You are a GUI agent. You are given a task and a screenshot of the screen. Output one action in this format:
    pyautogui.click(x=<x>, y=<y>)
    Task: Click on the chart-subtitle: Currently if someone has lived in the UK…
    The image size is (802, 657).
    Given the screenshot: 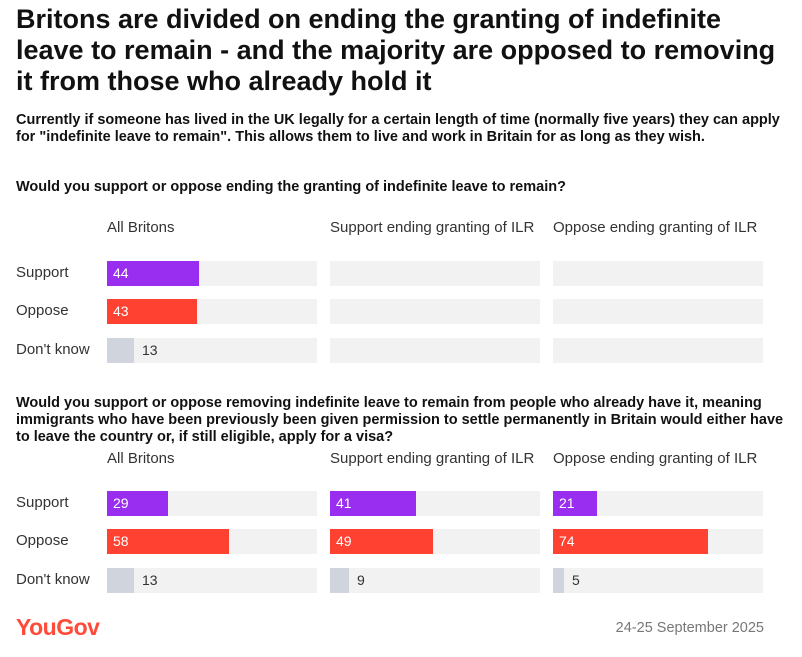 What is the action you would take?
    pyautogui.click(x=398, y=128)
    